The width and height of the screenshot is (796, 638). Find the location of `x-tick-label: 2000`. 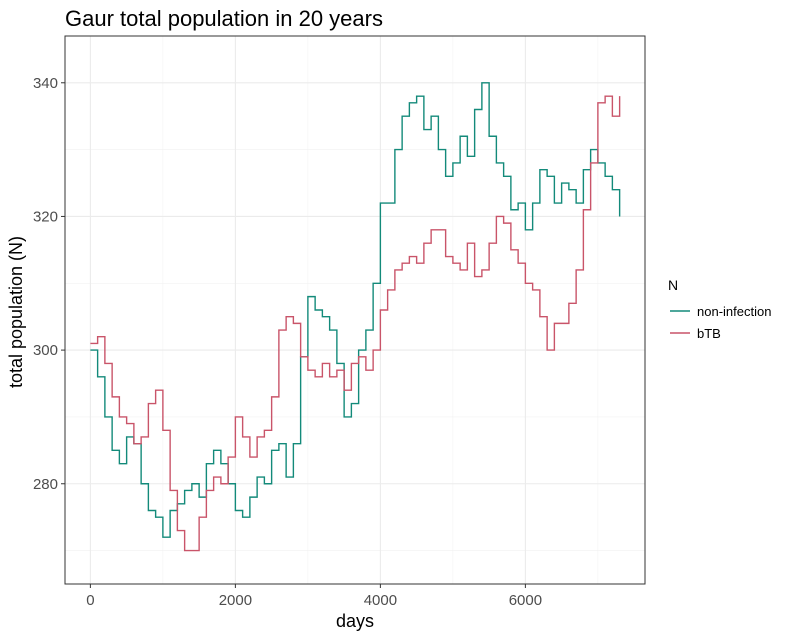

x-tick-label: 2000 is located at coordinates (235, 600).